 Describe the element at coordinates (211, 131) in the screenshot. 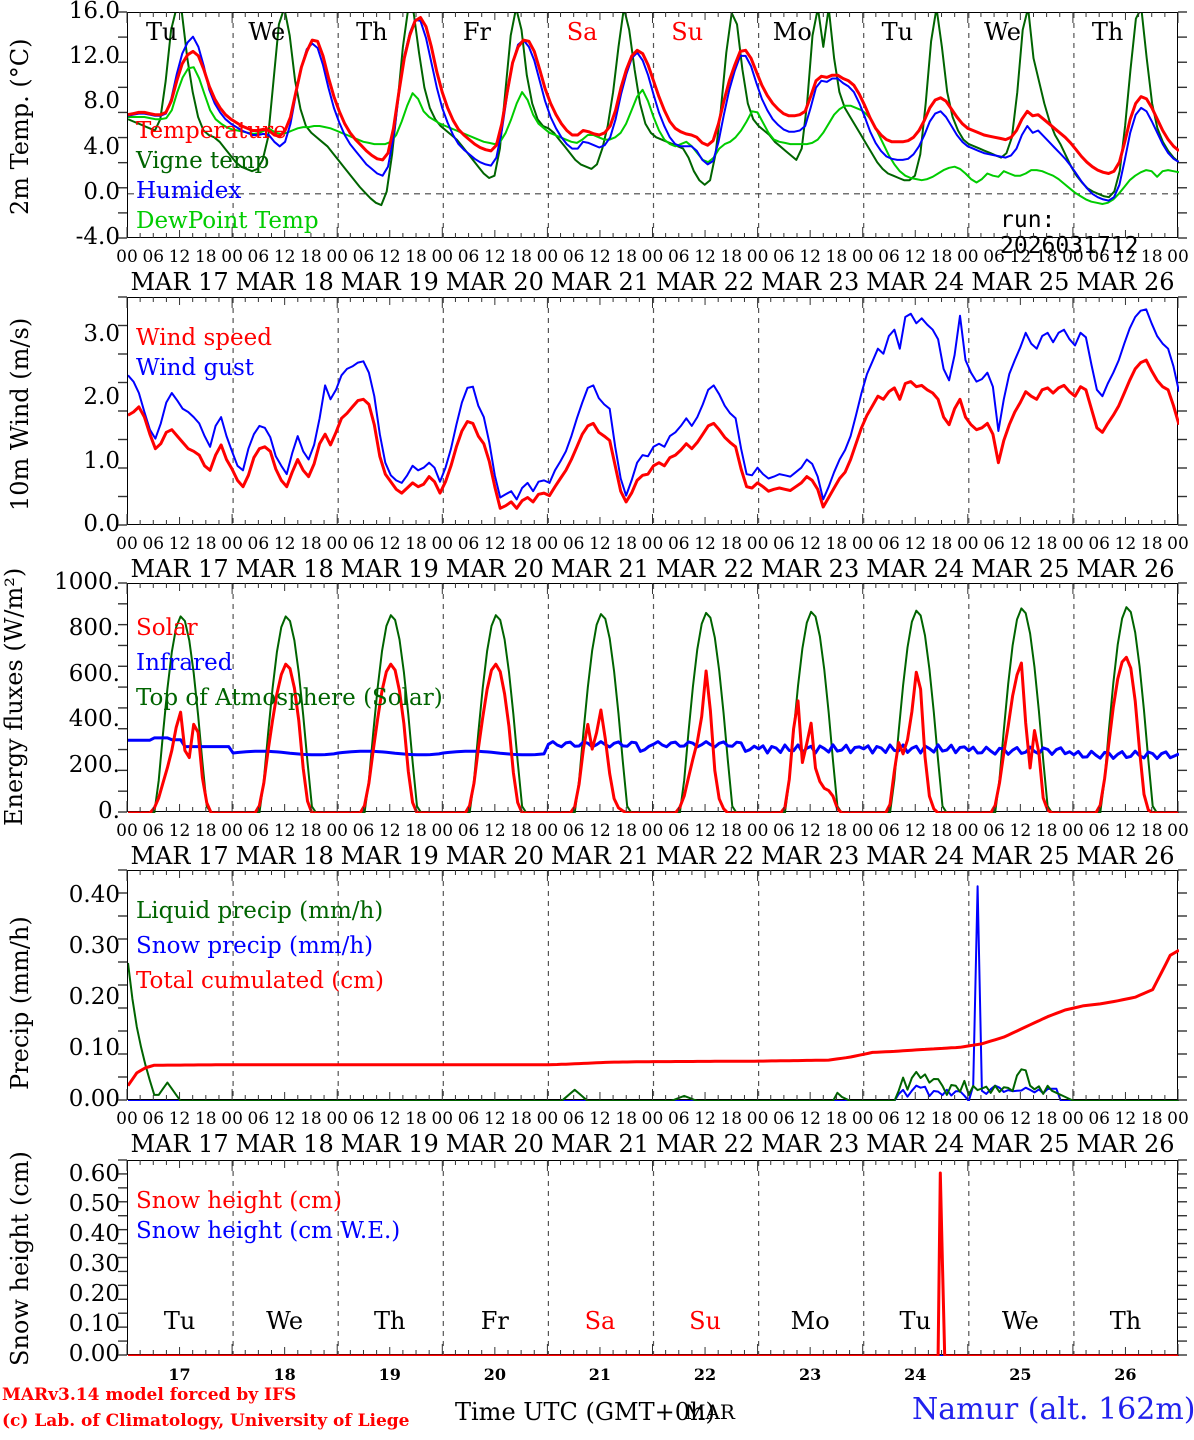

I see `legend-temperature: Temperature` at that location.